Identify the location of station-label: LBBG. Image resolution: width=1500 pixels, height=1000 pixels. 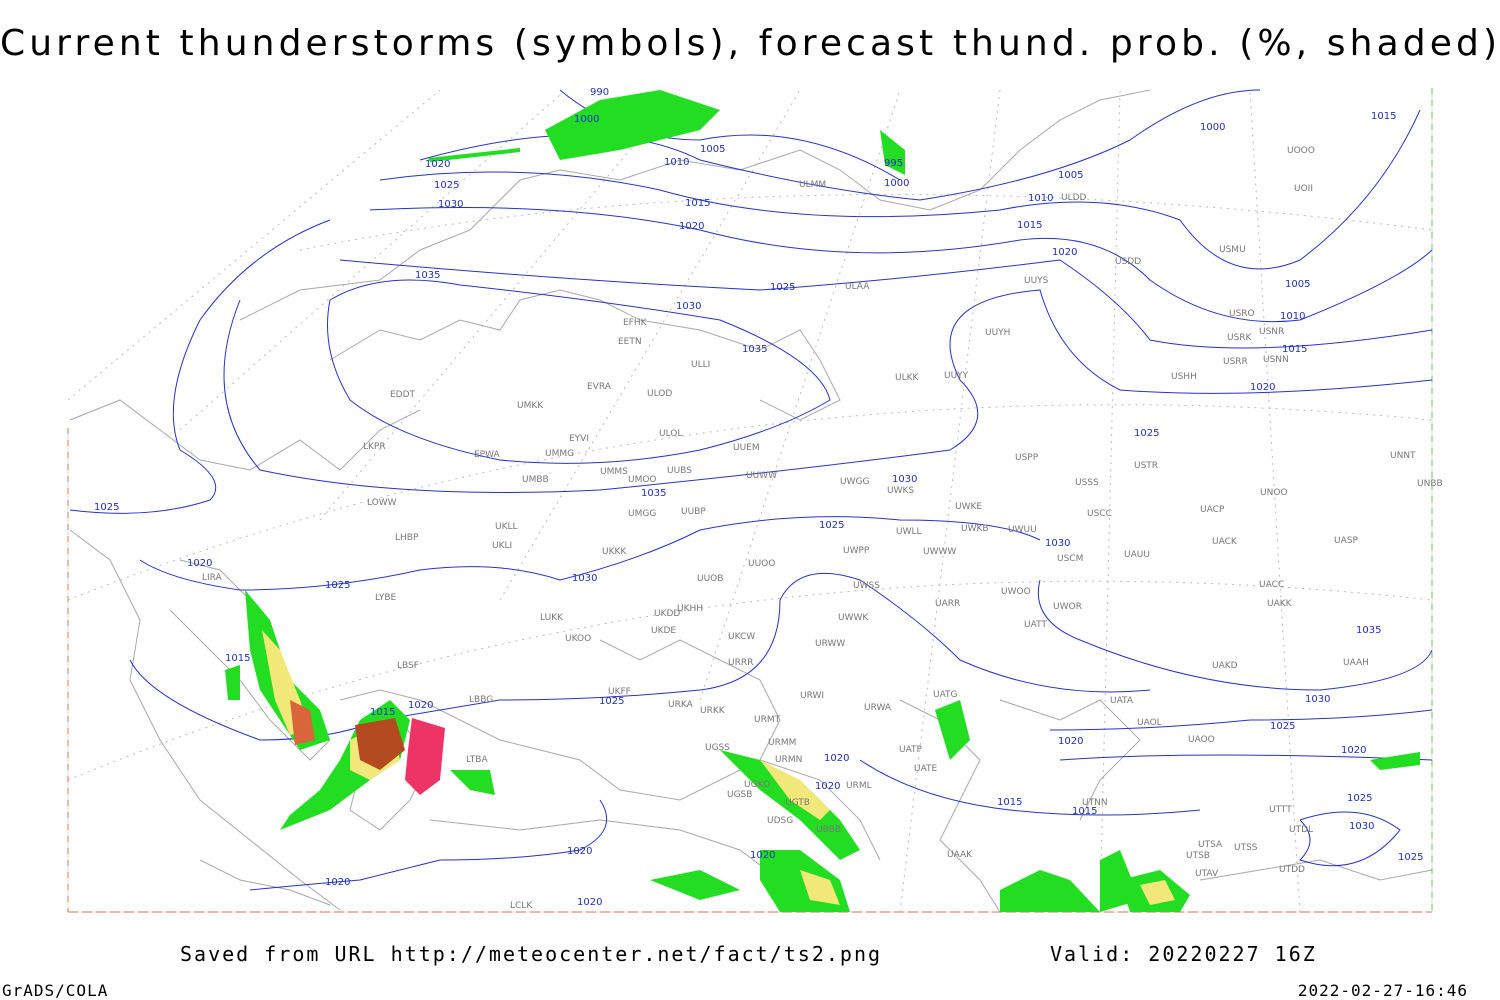
(481, 700).